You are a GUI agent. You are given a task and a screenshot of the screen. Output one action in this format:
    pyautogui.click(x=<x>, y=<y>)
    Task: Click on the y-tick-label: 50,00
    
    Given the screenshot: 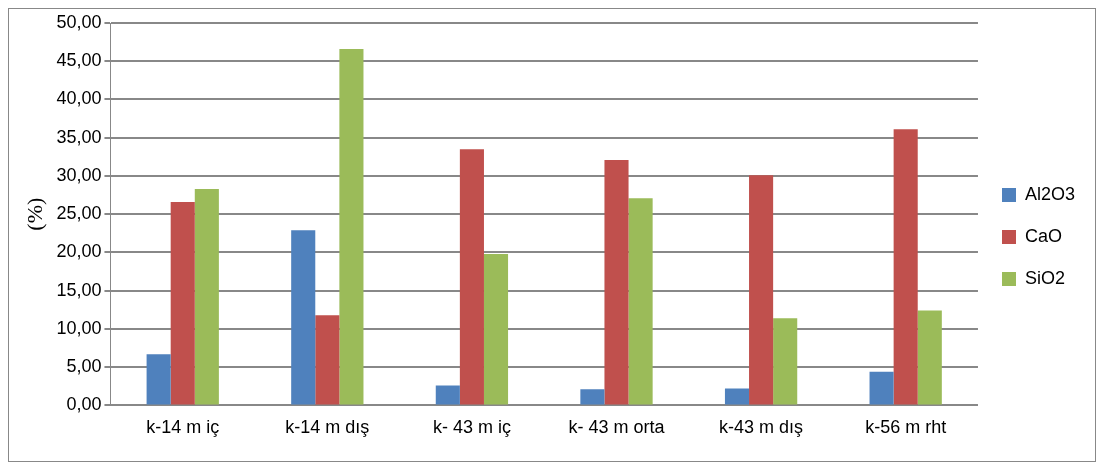 What is the action you would take?
    pyautogui.click(x=79, y=21)
    